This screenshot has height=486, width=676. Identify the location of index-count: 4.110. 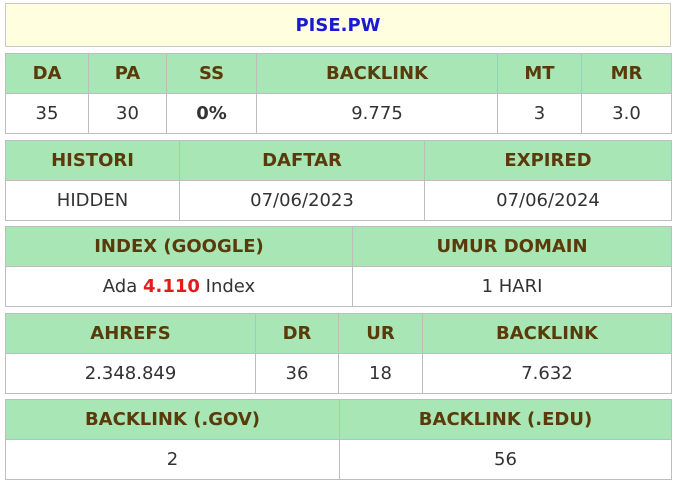
(171, 286).